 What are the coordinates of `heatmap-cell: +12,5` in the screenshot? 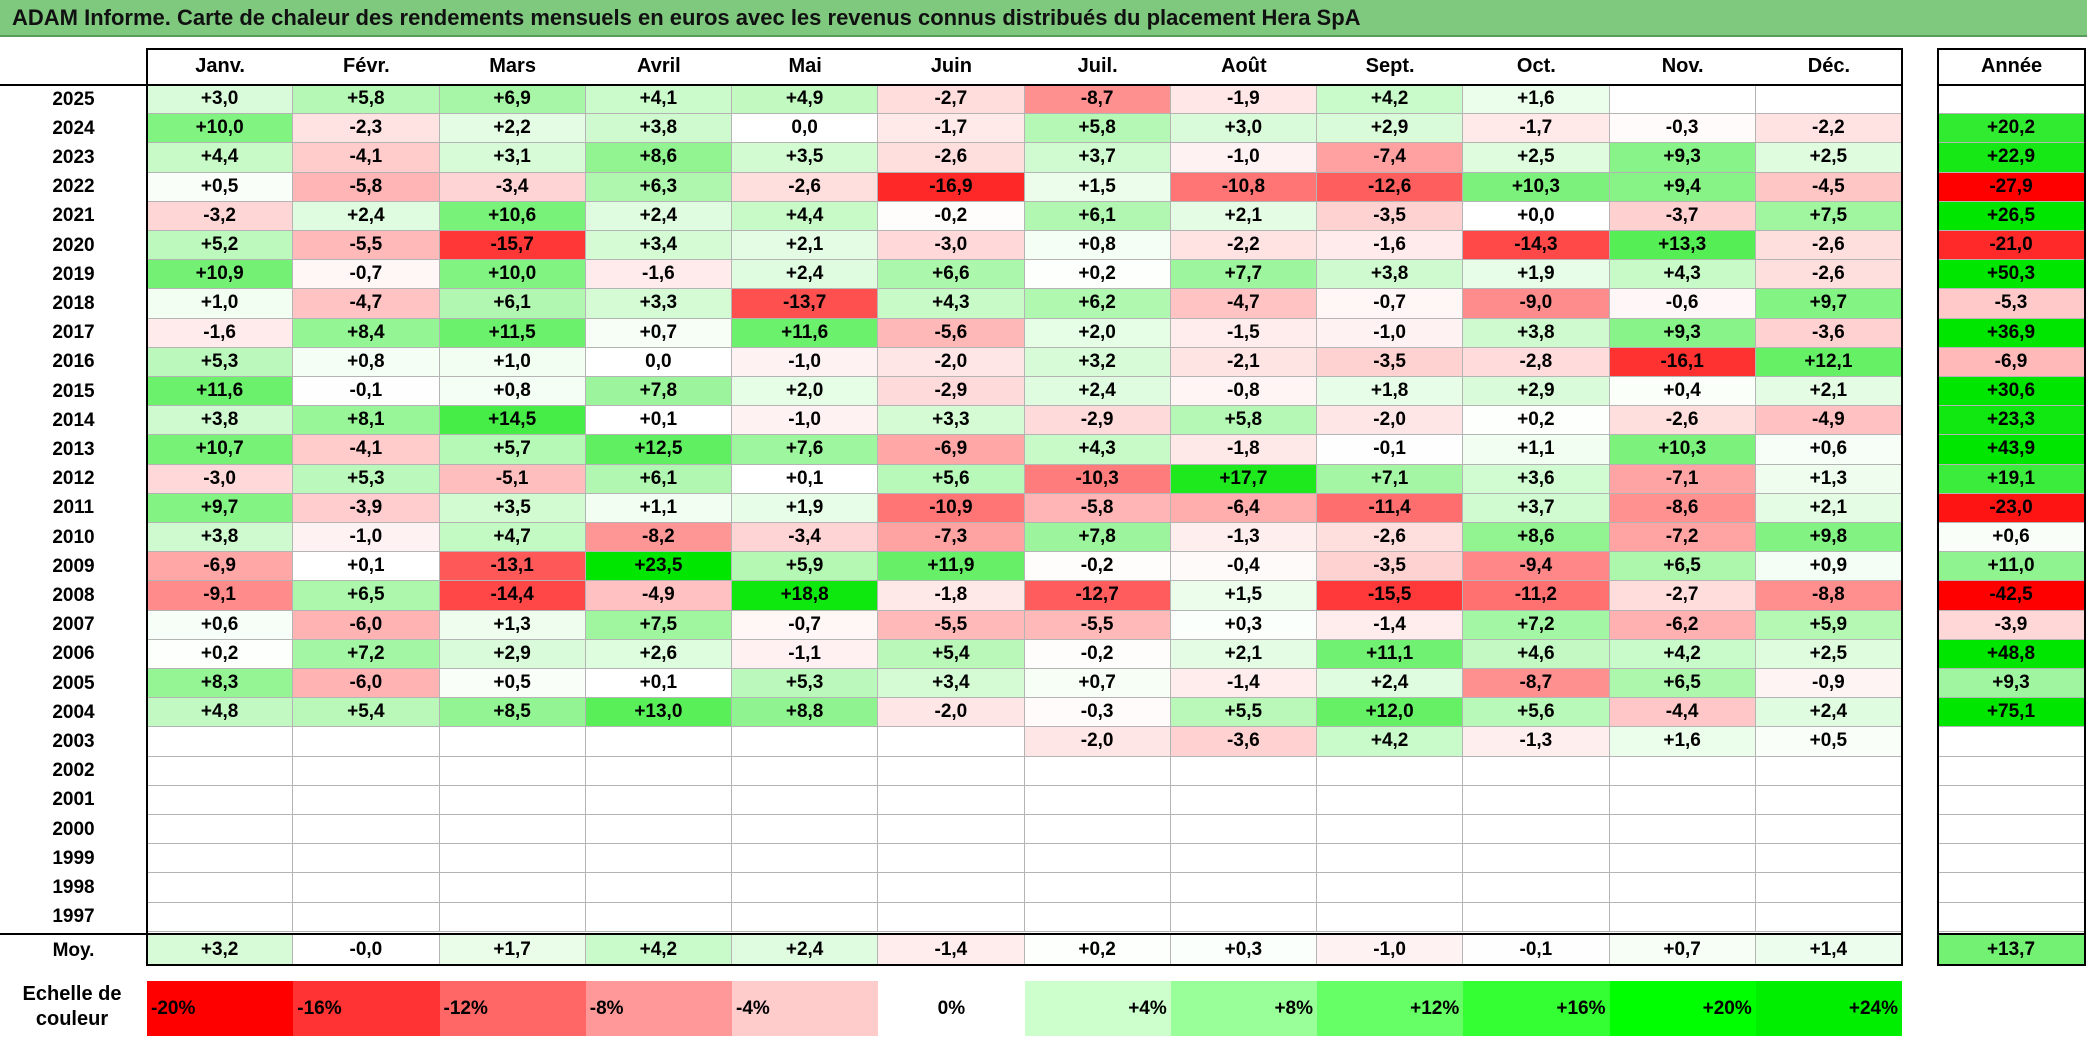 It's located at (658, 450).